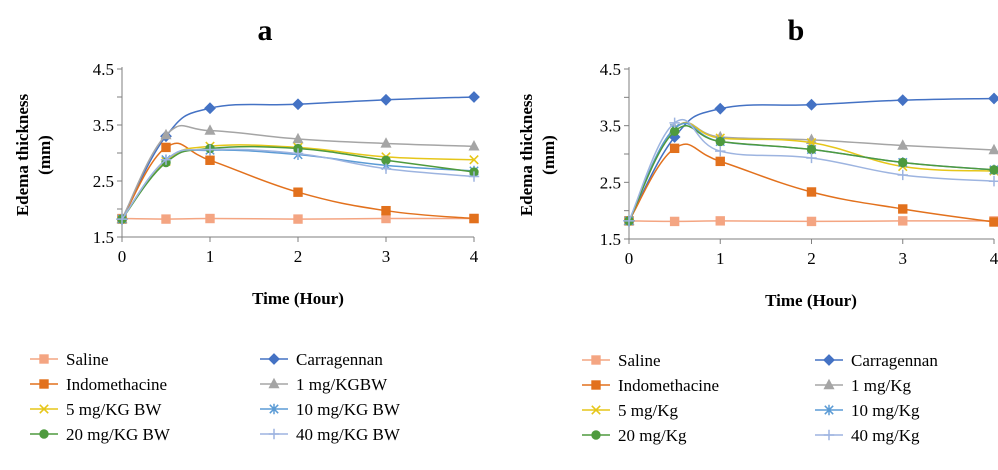  What do you see at coordinates (265, 30) in the screenshot?
I see `panel-letter: a` at bounding box center [265, 30].